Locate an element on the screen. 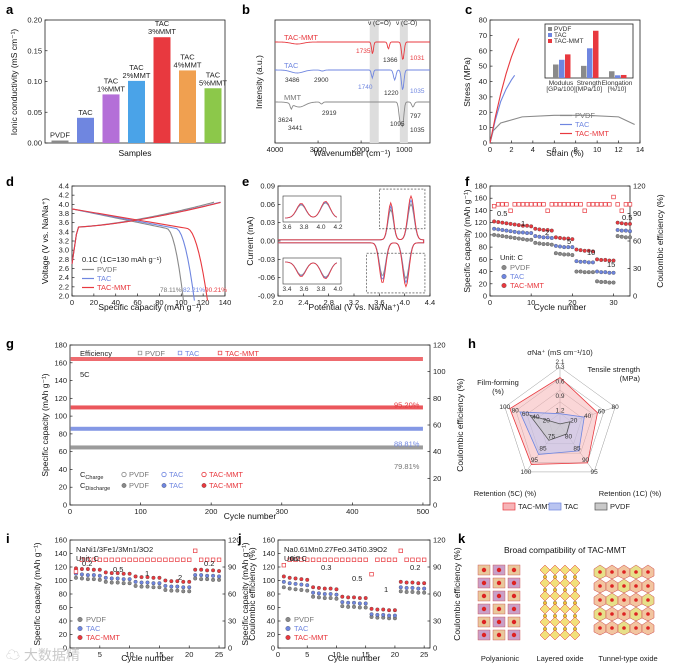 This screenshot has width=679, height=670. y-tick-label: 30 is located at coordinates (637, 268).